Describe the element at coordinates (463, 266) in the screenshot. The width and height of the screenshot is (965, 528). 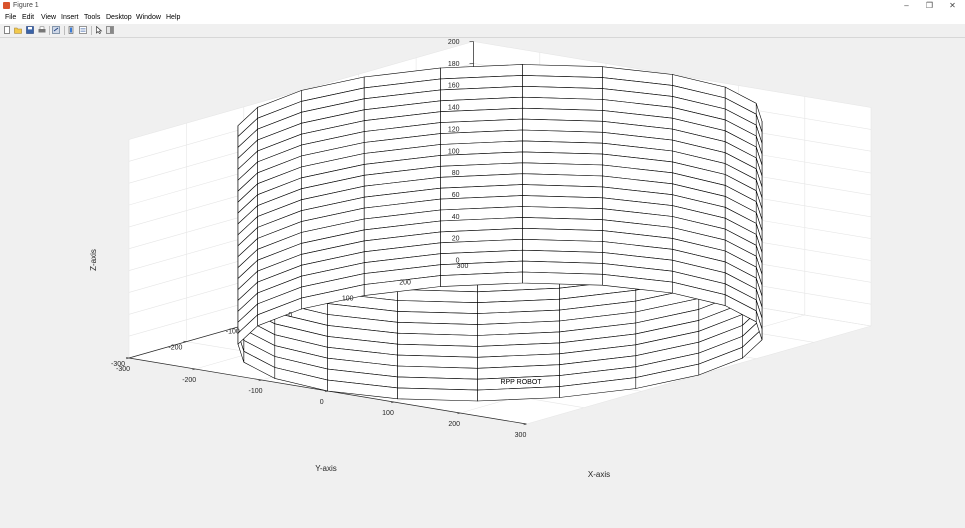
I see `y-tick-label: 300` at that location.